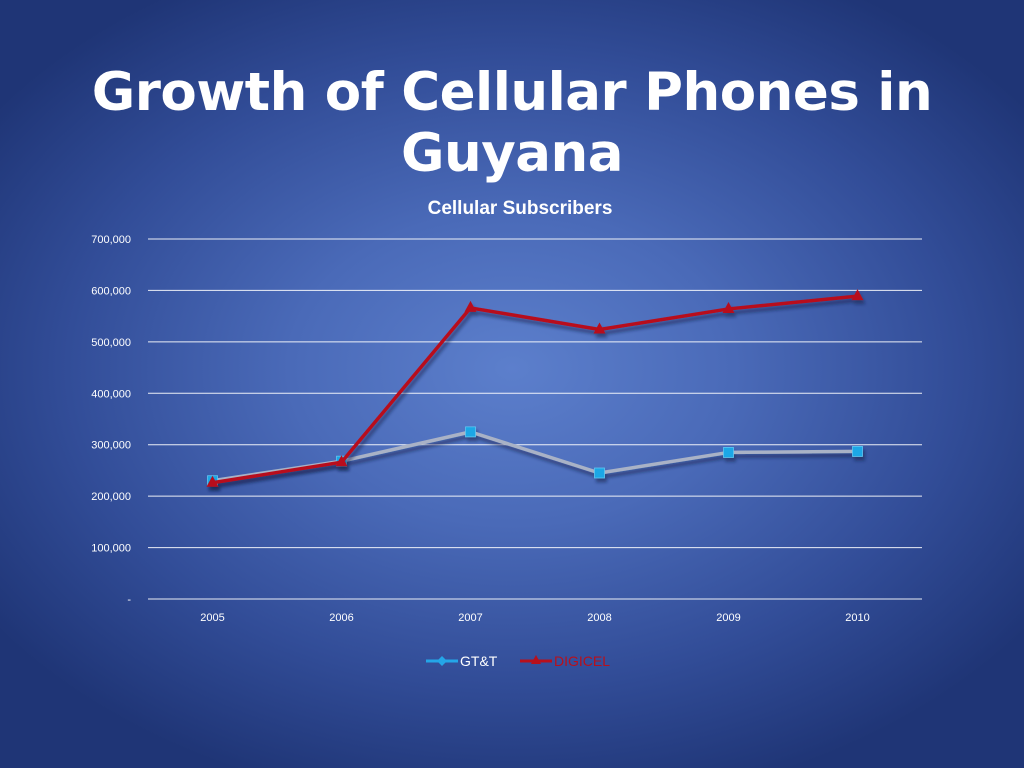 This screenshot has height=768, width=1024. I want to click on y-tick-label: -, so click(129, 600).